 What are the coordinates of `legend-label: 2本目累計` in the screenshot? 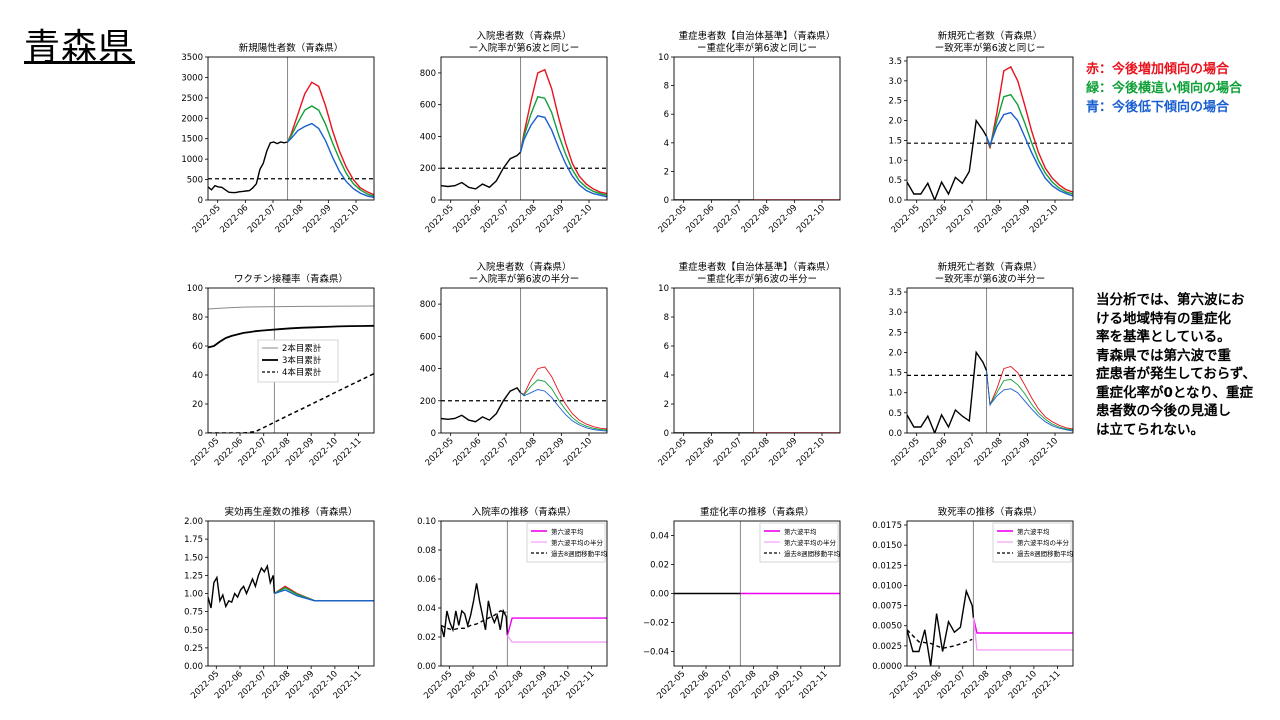 It's located at (302, 348).